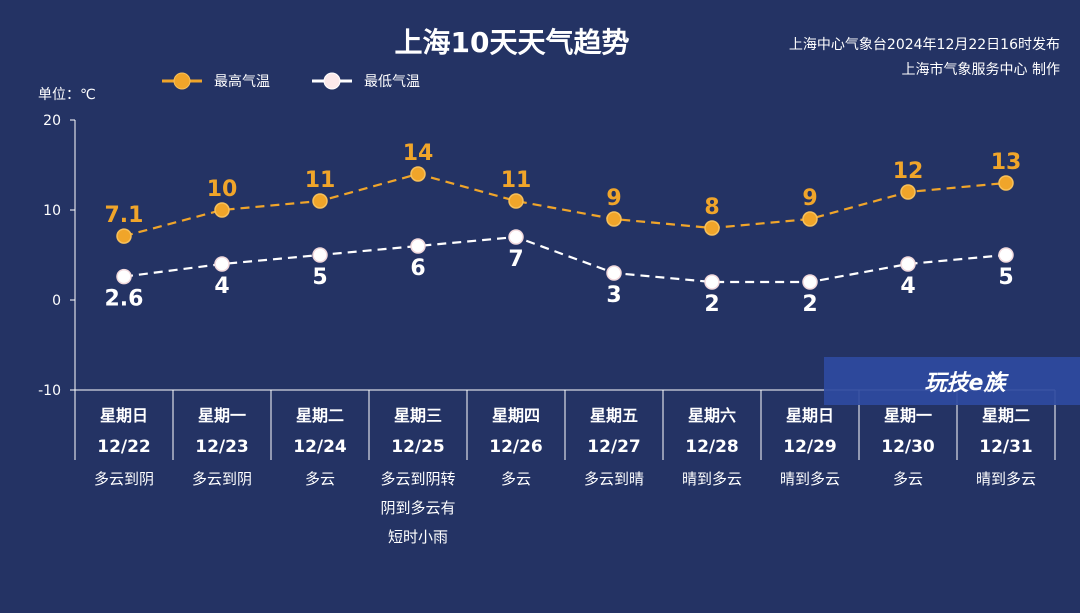 Image resolution: width=1080 pixels, height=613 pixels. What do you see at coordinates (52, 211) in the screenshot?
I see `y-tick-label: 10` at bounding box center [52, 211].